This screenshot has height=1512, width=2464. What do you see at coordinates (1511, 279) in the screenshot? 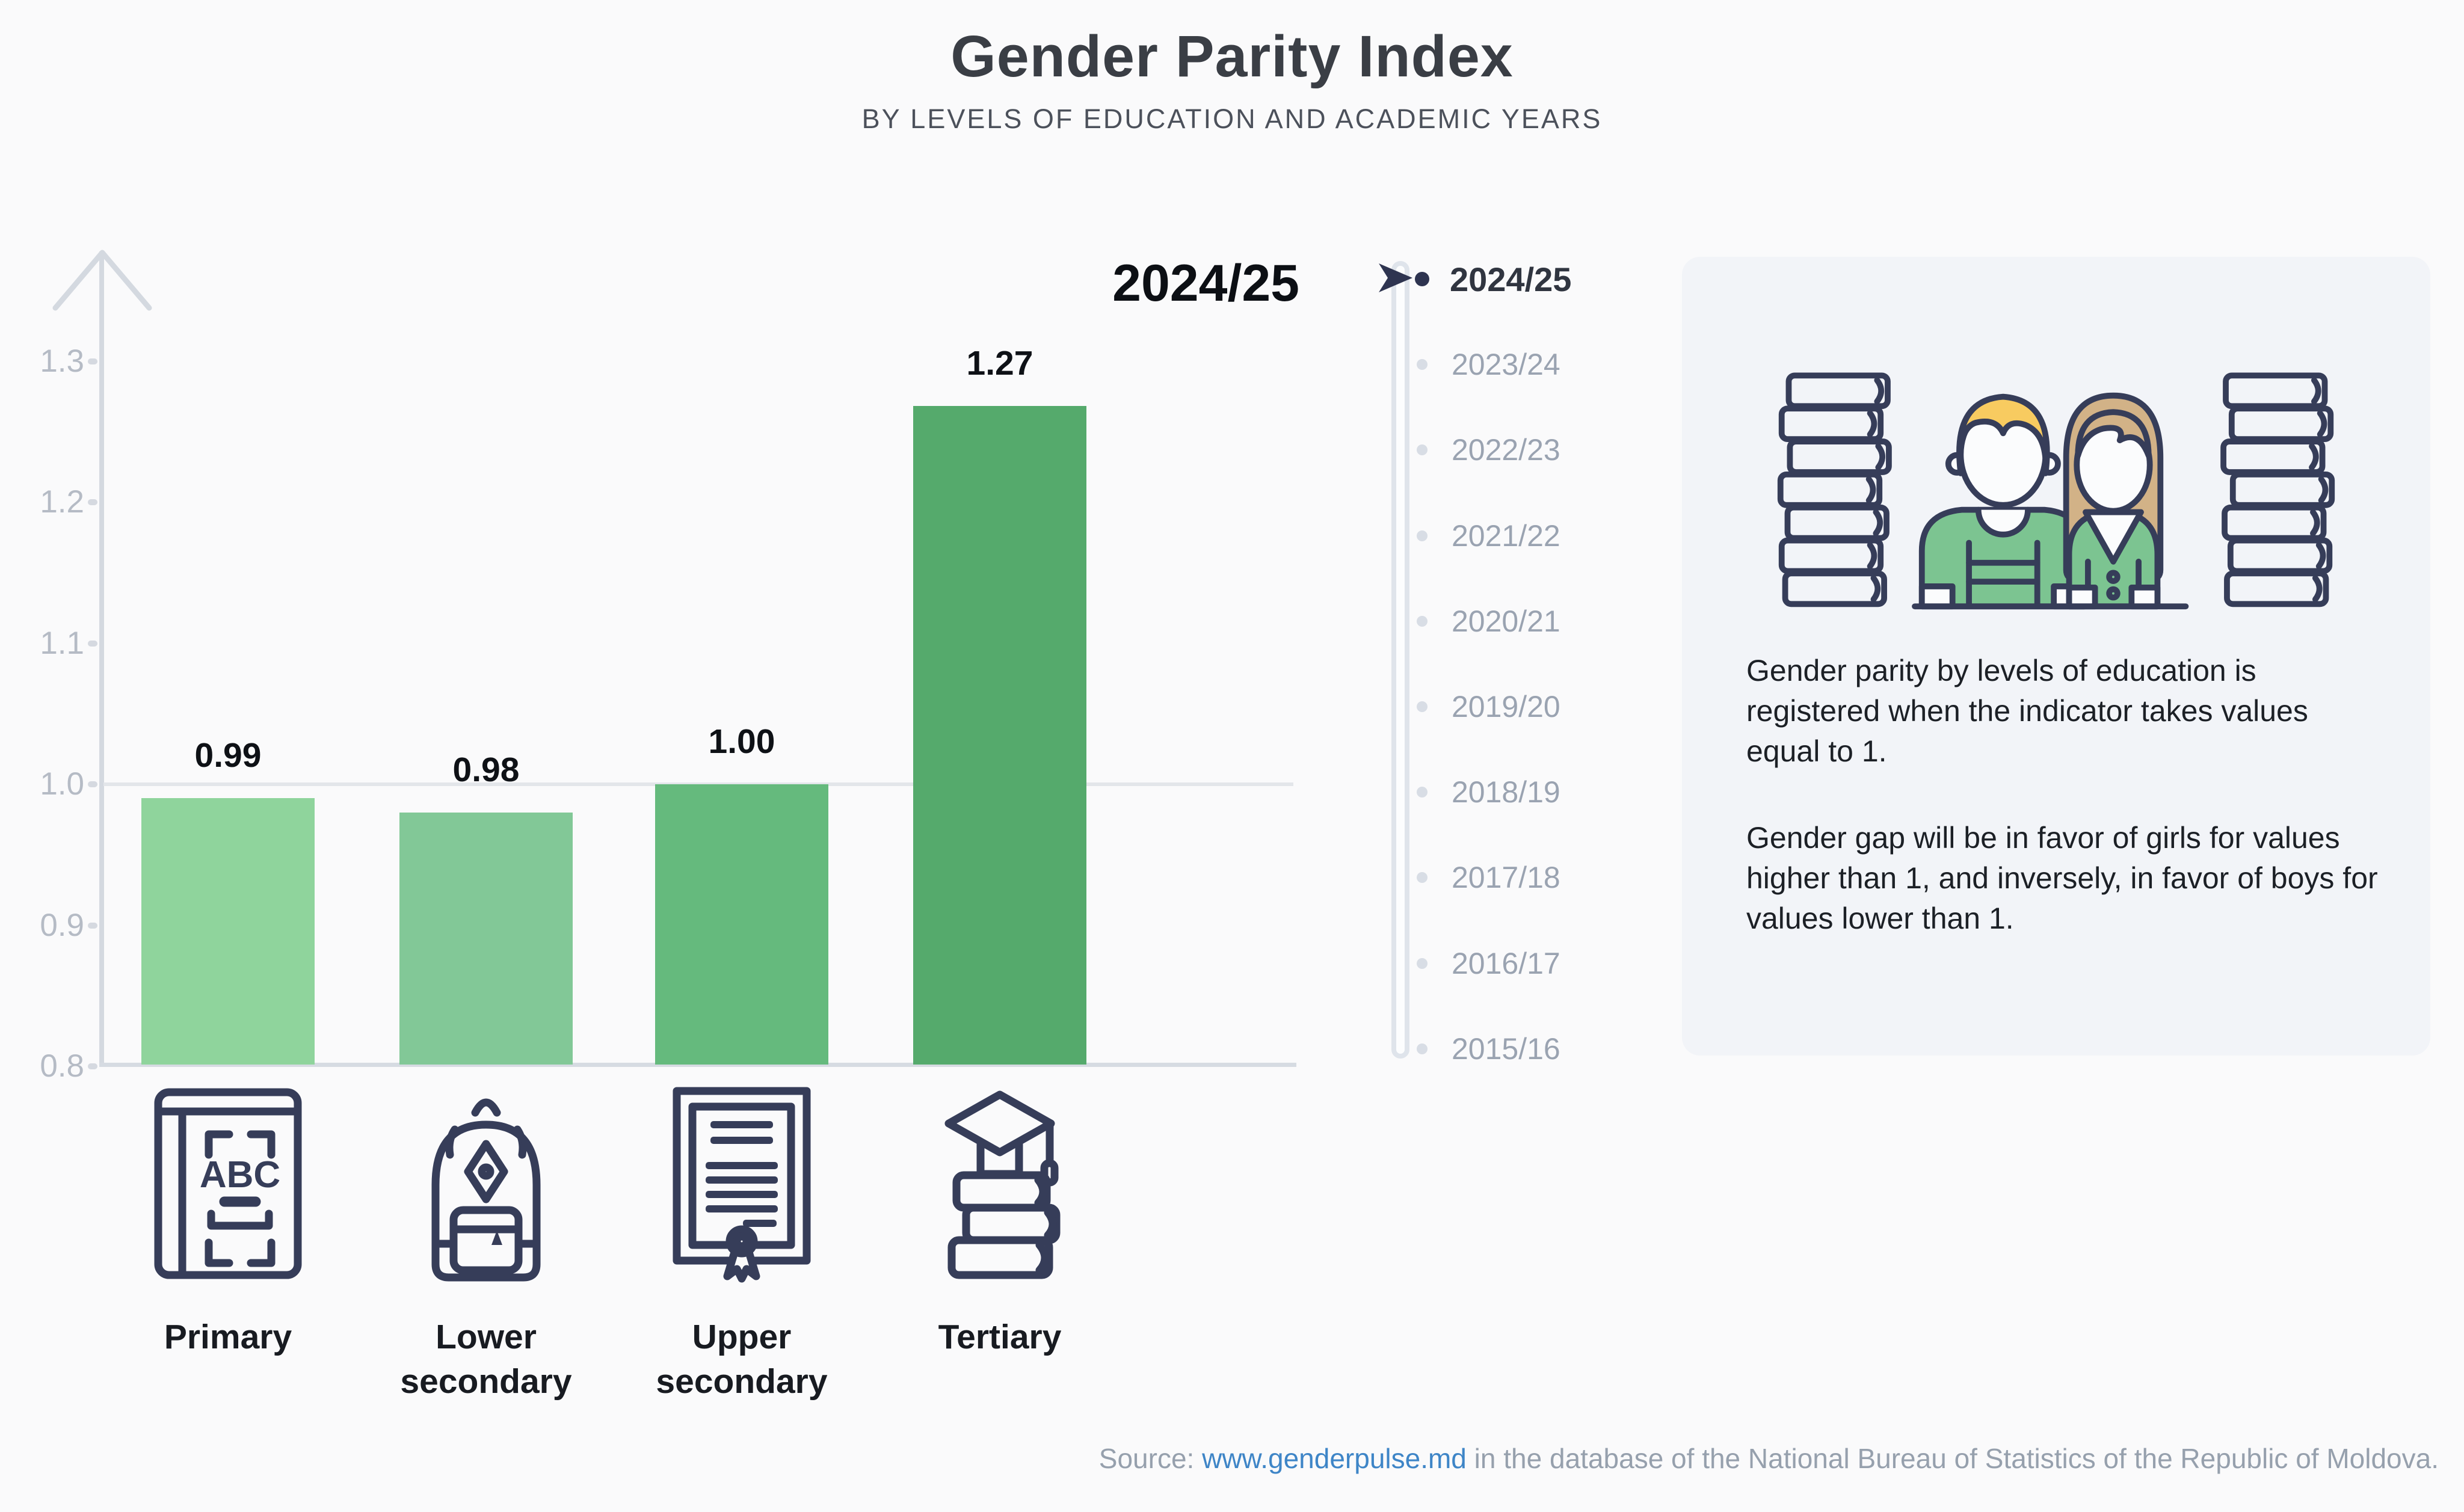
I see `timeline-year-label: 2024/25` at bounding box center [1511, 279].